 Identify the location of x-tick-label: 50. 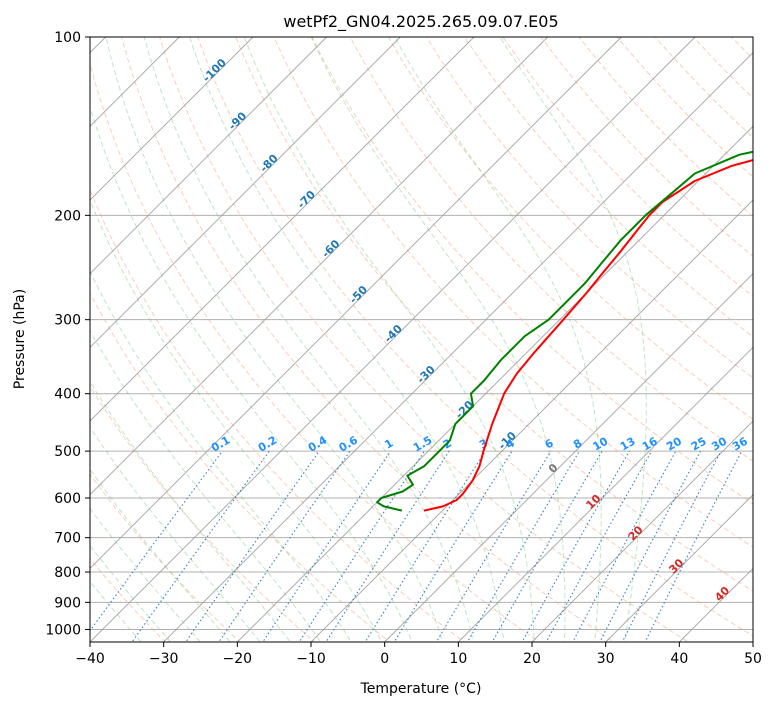
(753, 659).